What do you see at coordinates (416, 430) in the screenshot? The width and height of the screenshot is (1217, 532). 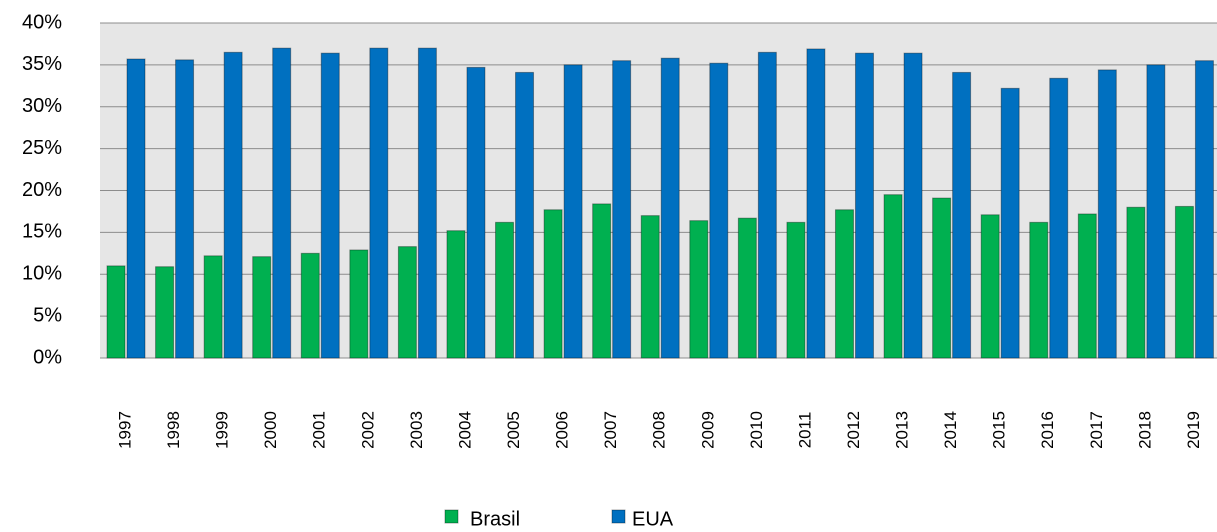 I see `x-tick-label: 2003` at bounding box center [416, 430].